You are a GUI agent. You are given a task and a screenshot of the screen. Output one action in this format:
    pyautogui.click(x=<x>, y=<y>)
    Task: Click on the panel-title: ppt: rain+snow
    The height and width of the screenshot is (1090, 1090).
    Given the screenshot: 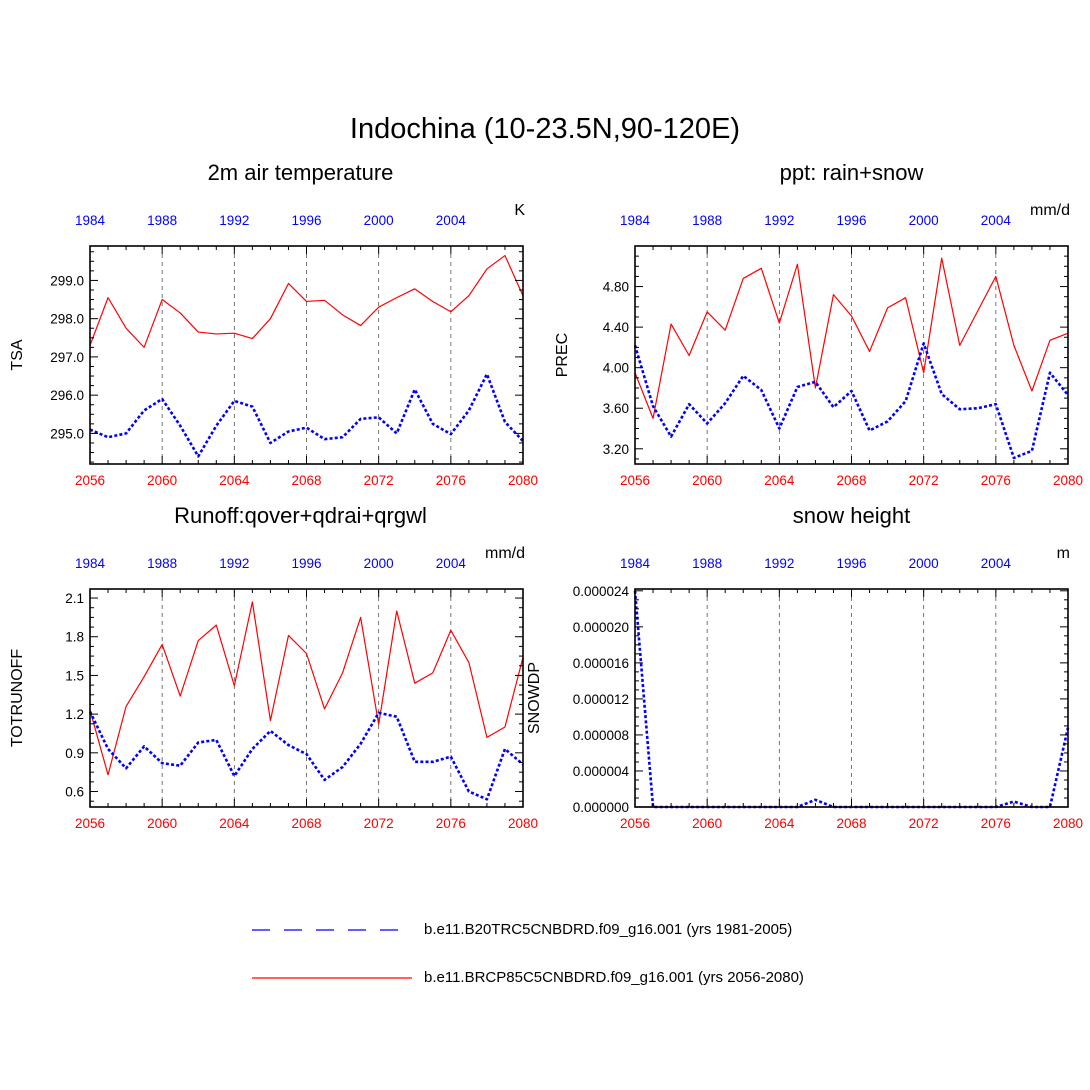 What is the action you would take?
    pyautogui.click(x=852, y=172)
    